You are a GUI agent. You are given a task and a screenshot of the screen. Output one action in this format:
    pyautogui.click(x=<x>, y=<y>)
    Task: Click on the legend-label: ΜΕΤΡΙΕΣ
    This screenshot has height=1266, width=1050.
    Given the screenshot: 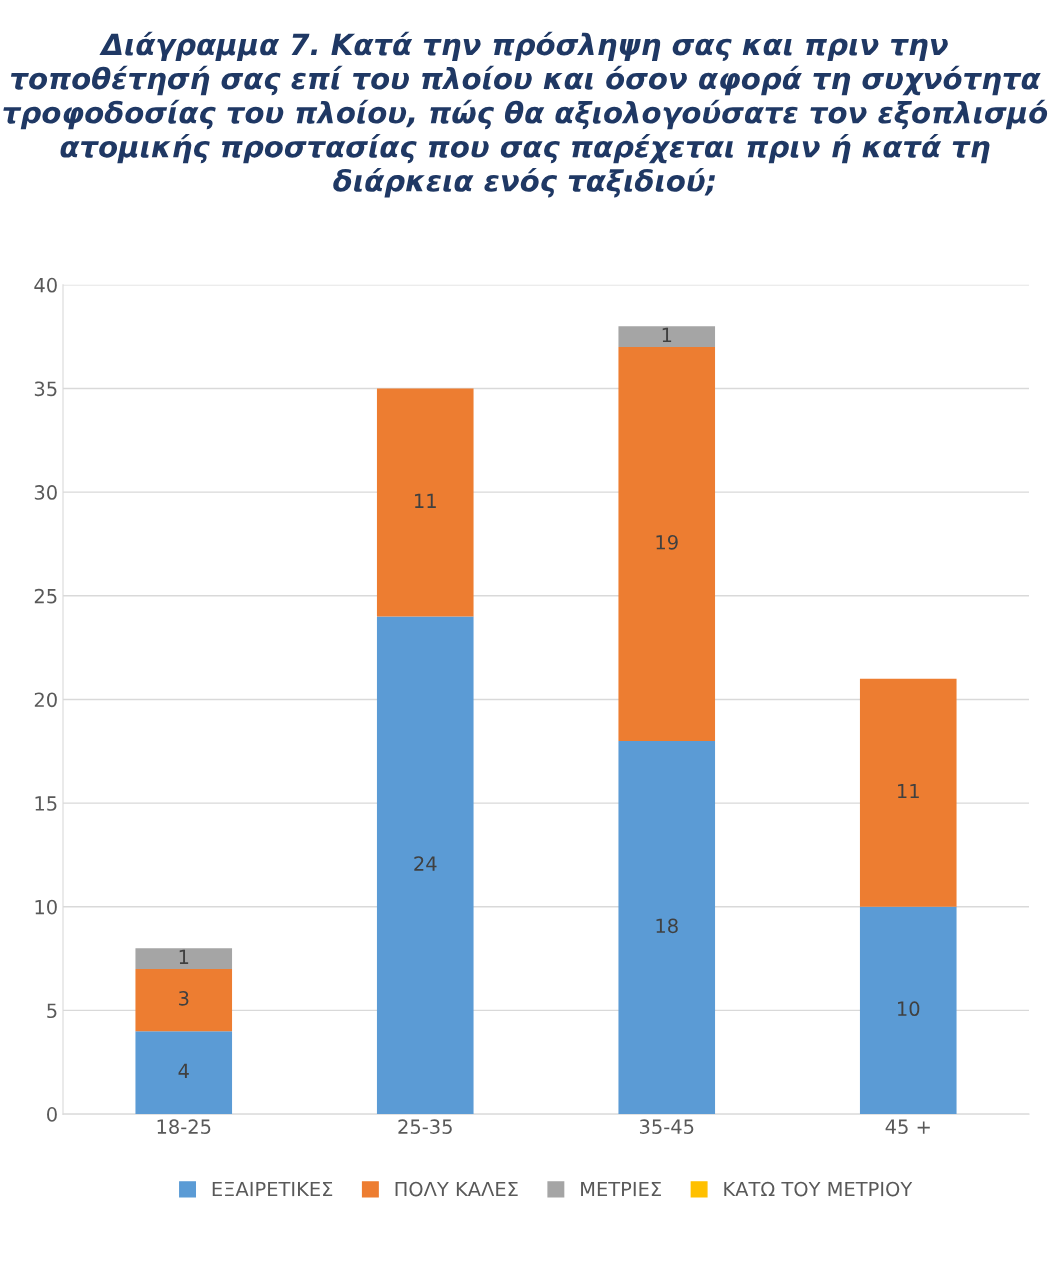 What is the action you would take?
    pyautogui.click(x=621, y=1189)
    